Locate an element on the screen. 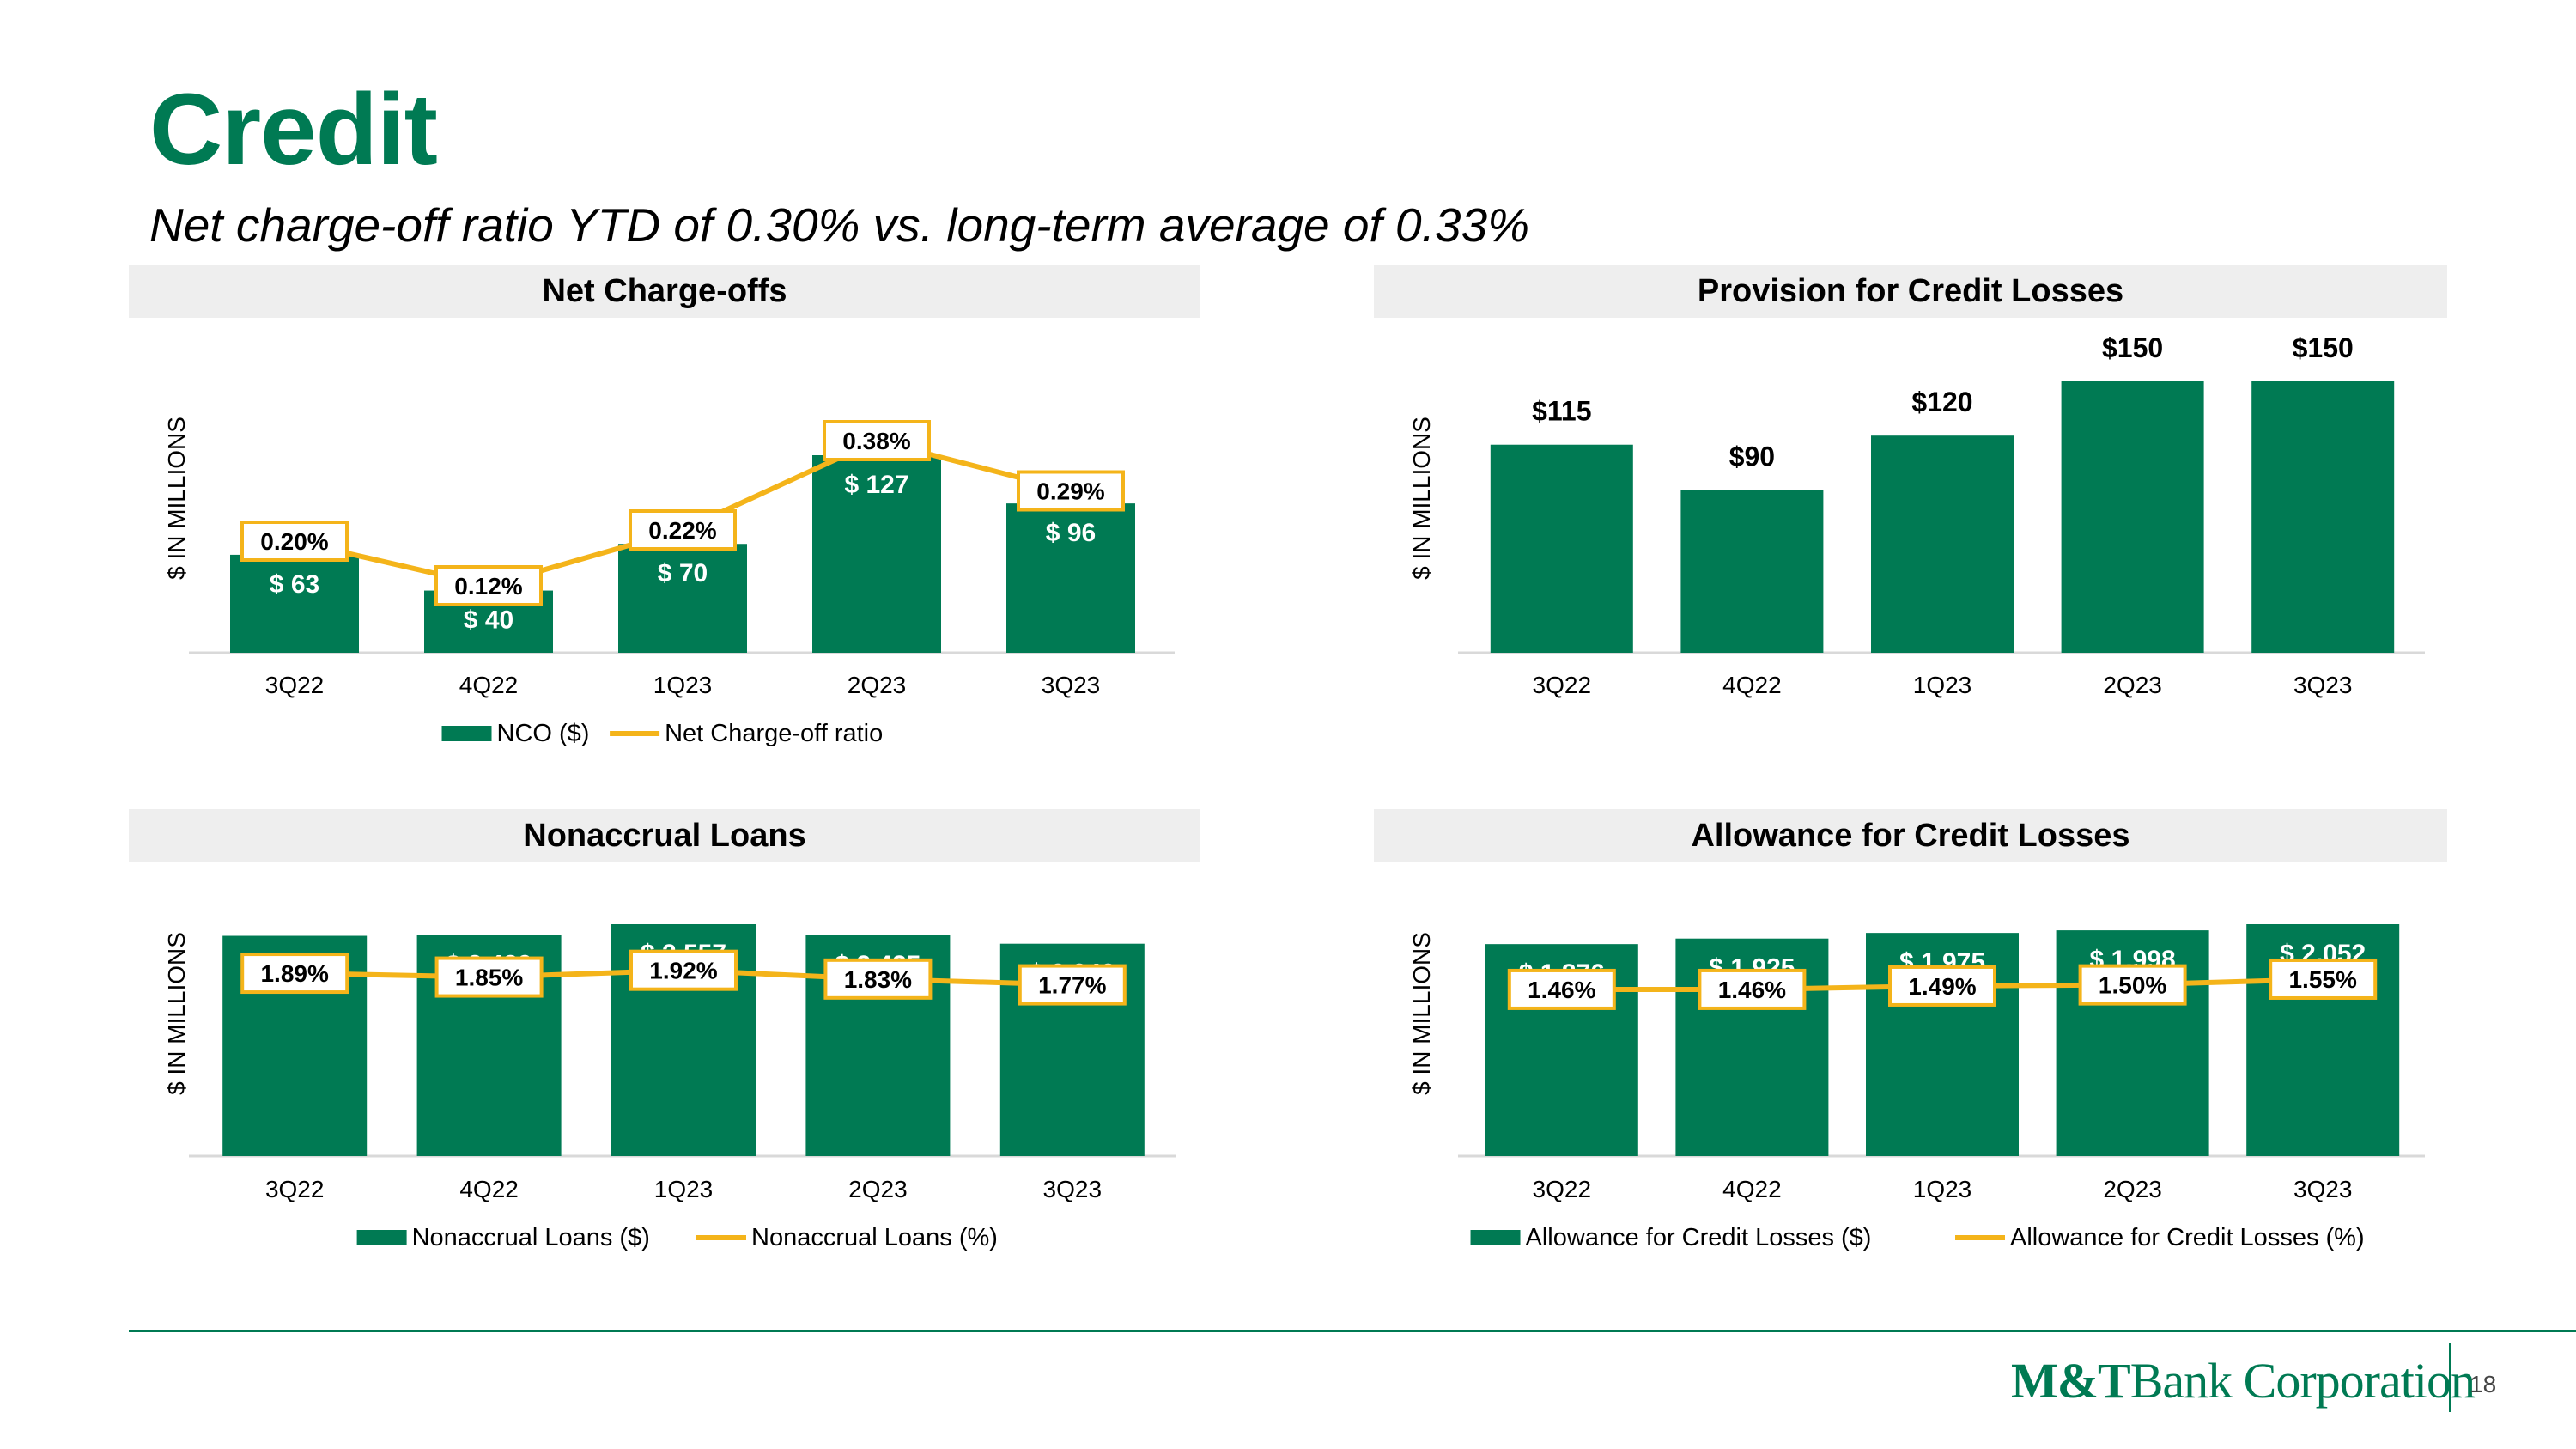 The width and height of the screenshot is (2576, 1449). ratio-label: 1.89% is located at coordinates (294, 973).